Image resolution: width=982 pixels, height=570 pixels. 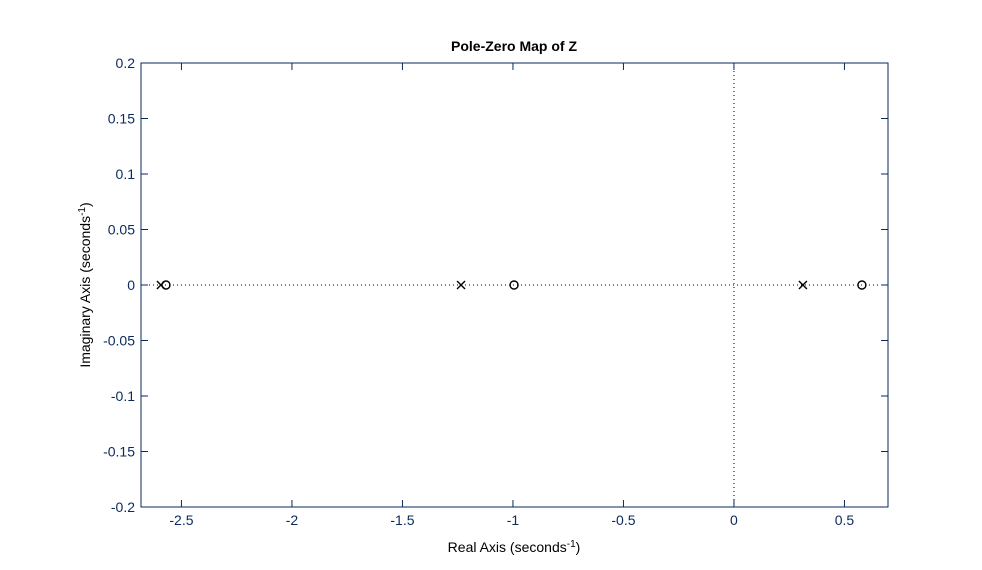 What do you see at coordinates (402, 520) in the screenshot?
I see `x-tick-label: -1.5` at bounding box center [402, 520].